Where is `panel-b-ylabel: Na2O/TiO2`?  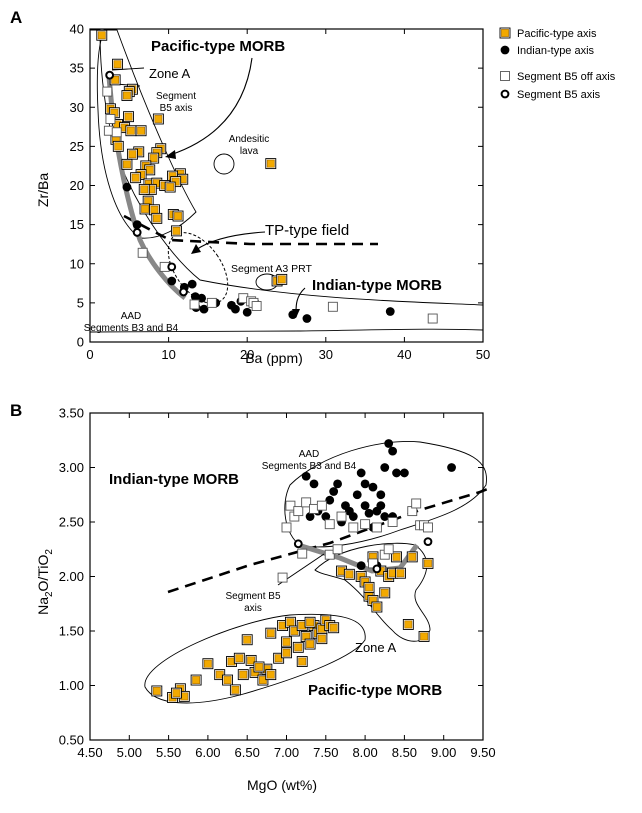 panel-b-ylabel: Na2O/TiO2 is located at coordinates (45, 582).